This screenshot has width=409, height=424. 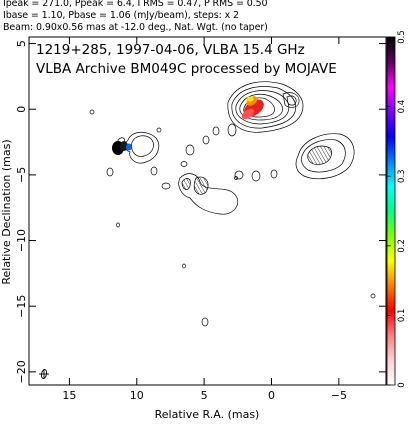 I want to click on south-knot-component, so click(x=200, y=179).